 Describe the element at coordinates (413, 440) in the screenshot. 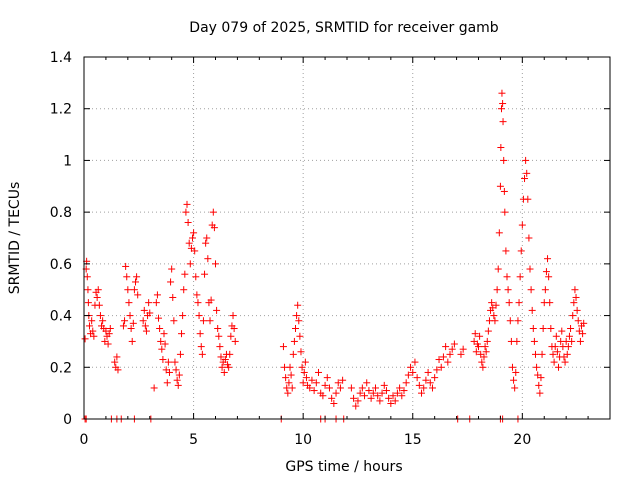

I see `x-tick-label: 15` at that location.